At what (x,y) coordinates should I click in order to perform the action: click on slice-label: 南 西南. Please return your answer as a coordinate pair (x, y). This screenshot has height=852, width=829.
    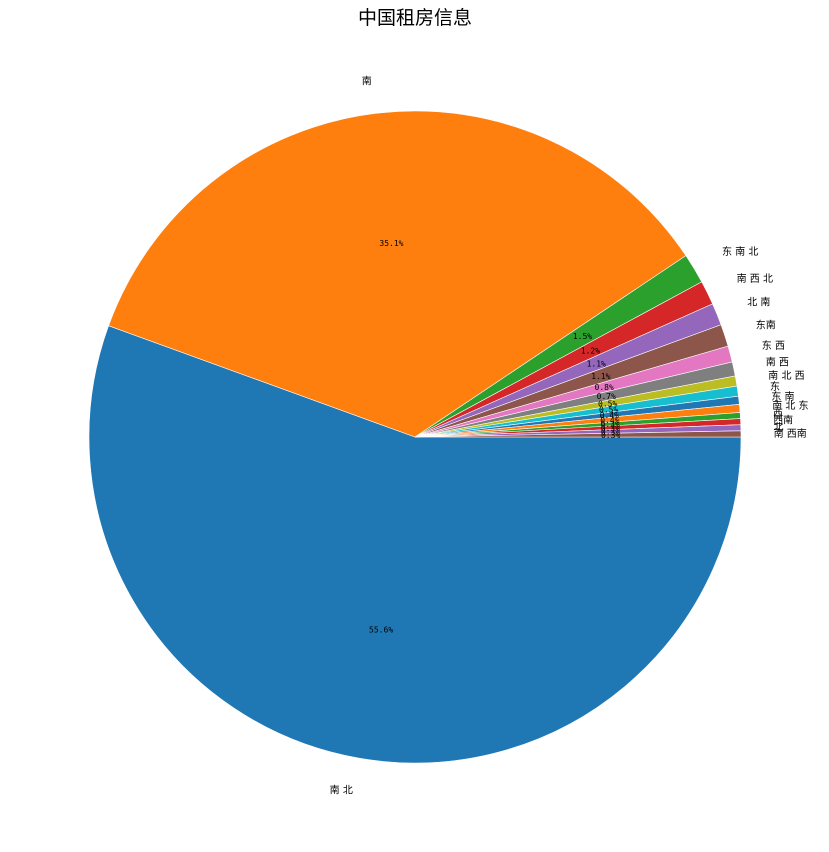
    Looking at the image, I should click on (790, 433).